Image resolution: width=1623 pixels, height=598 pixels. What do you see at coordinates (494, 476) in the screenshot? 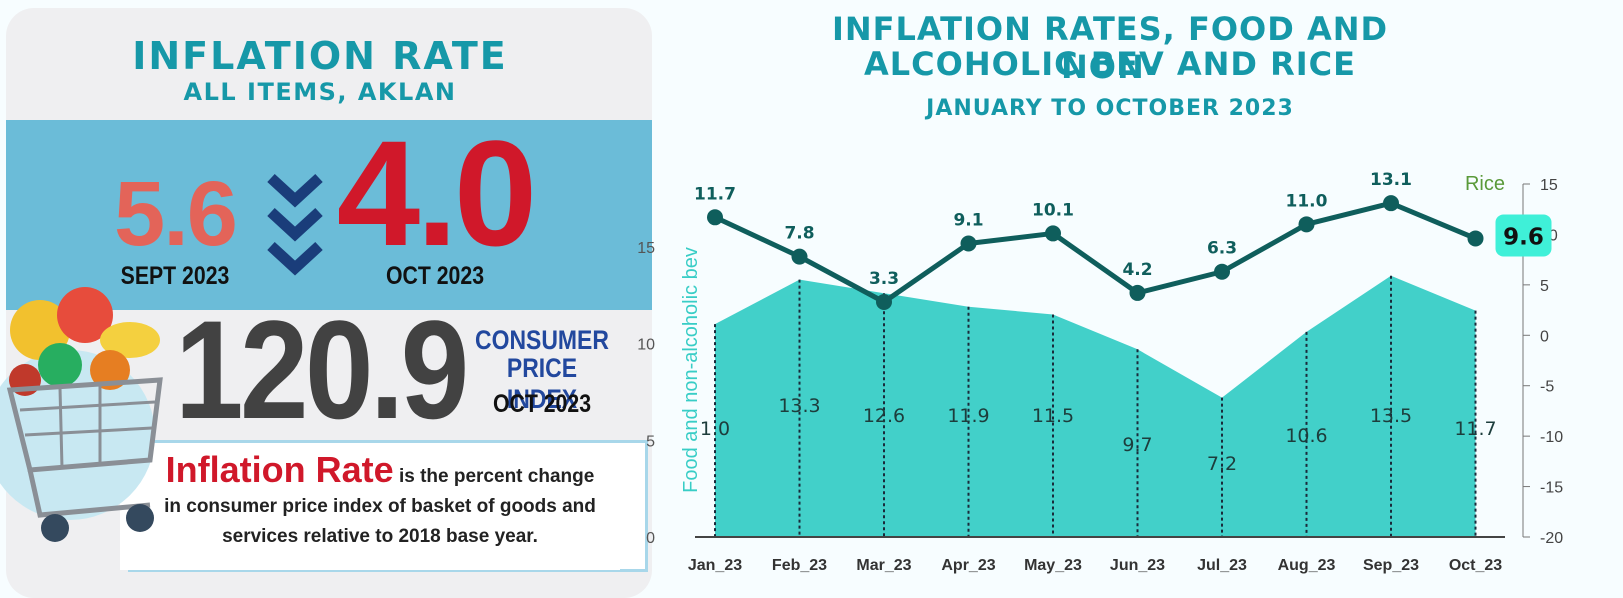
I see `definition-line1: is the percent change` at bounding box center [494, 476].